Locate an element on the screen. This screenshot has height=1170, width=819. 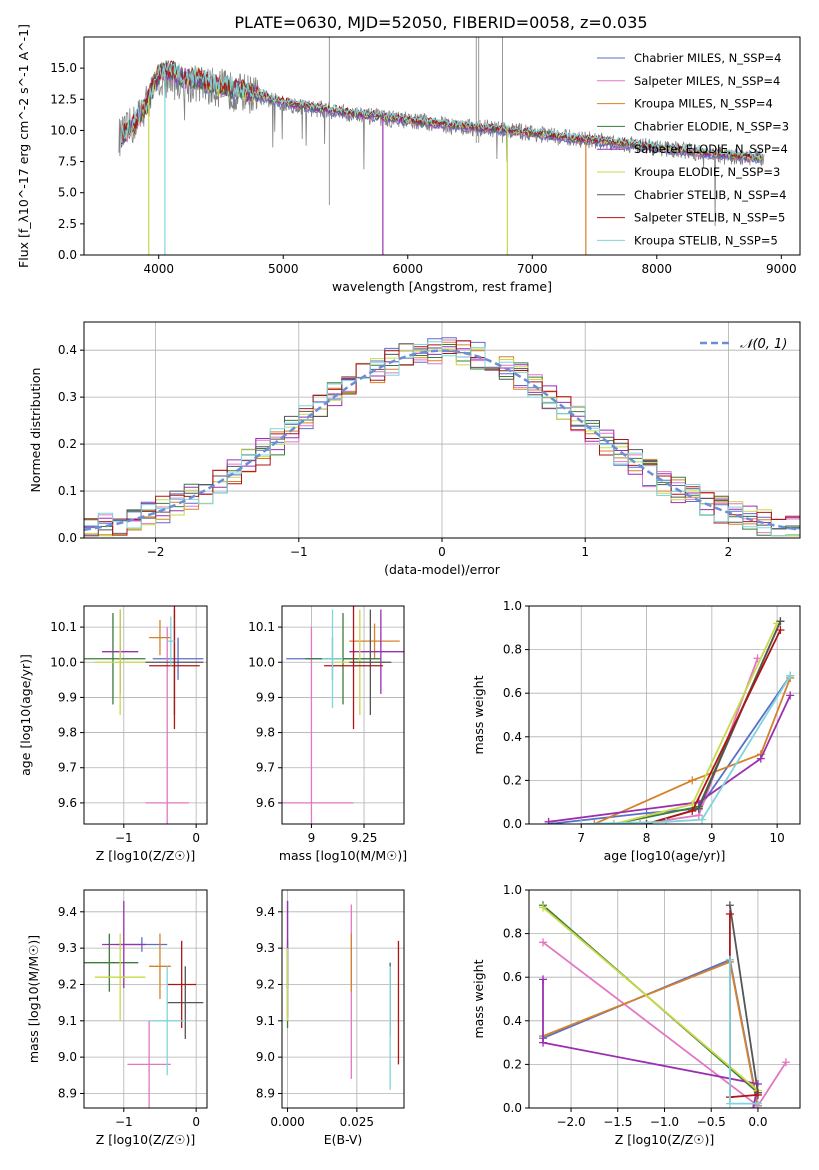
x-axis-label: (data-model)/error is located at coordinates (442, 569).